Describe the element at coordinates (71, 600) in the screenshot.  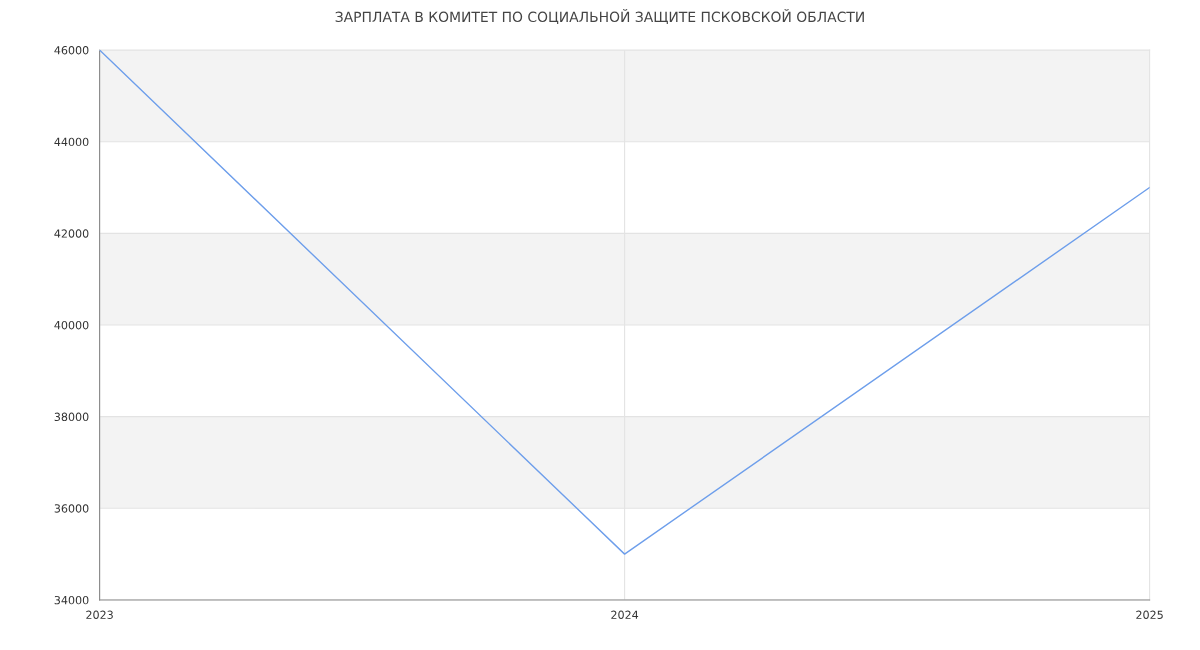
I see `y-tick-label: 34000` at that location.